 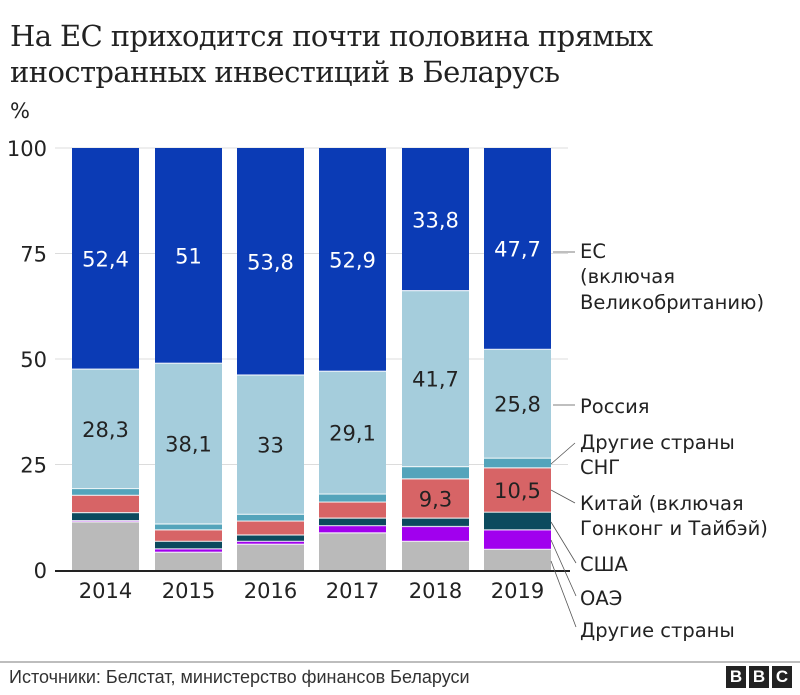 I want to click on data-label: 9,3, so click(x=435, y=499).